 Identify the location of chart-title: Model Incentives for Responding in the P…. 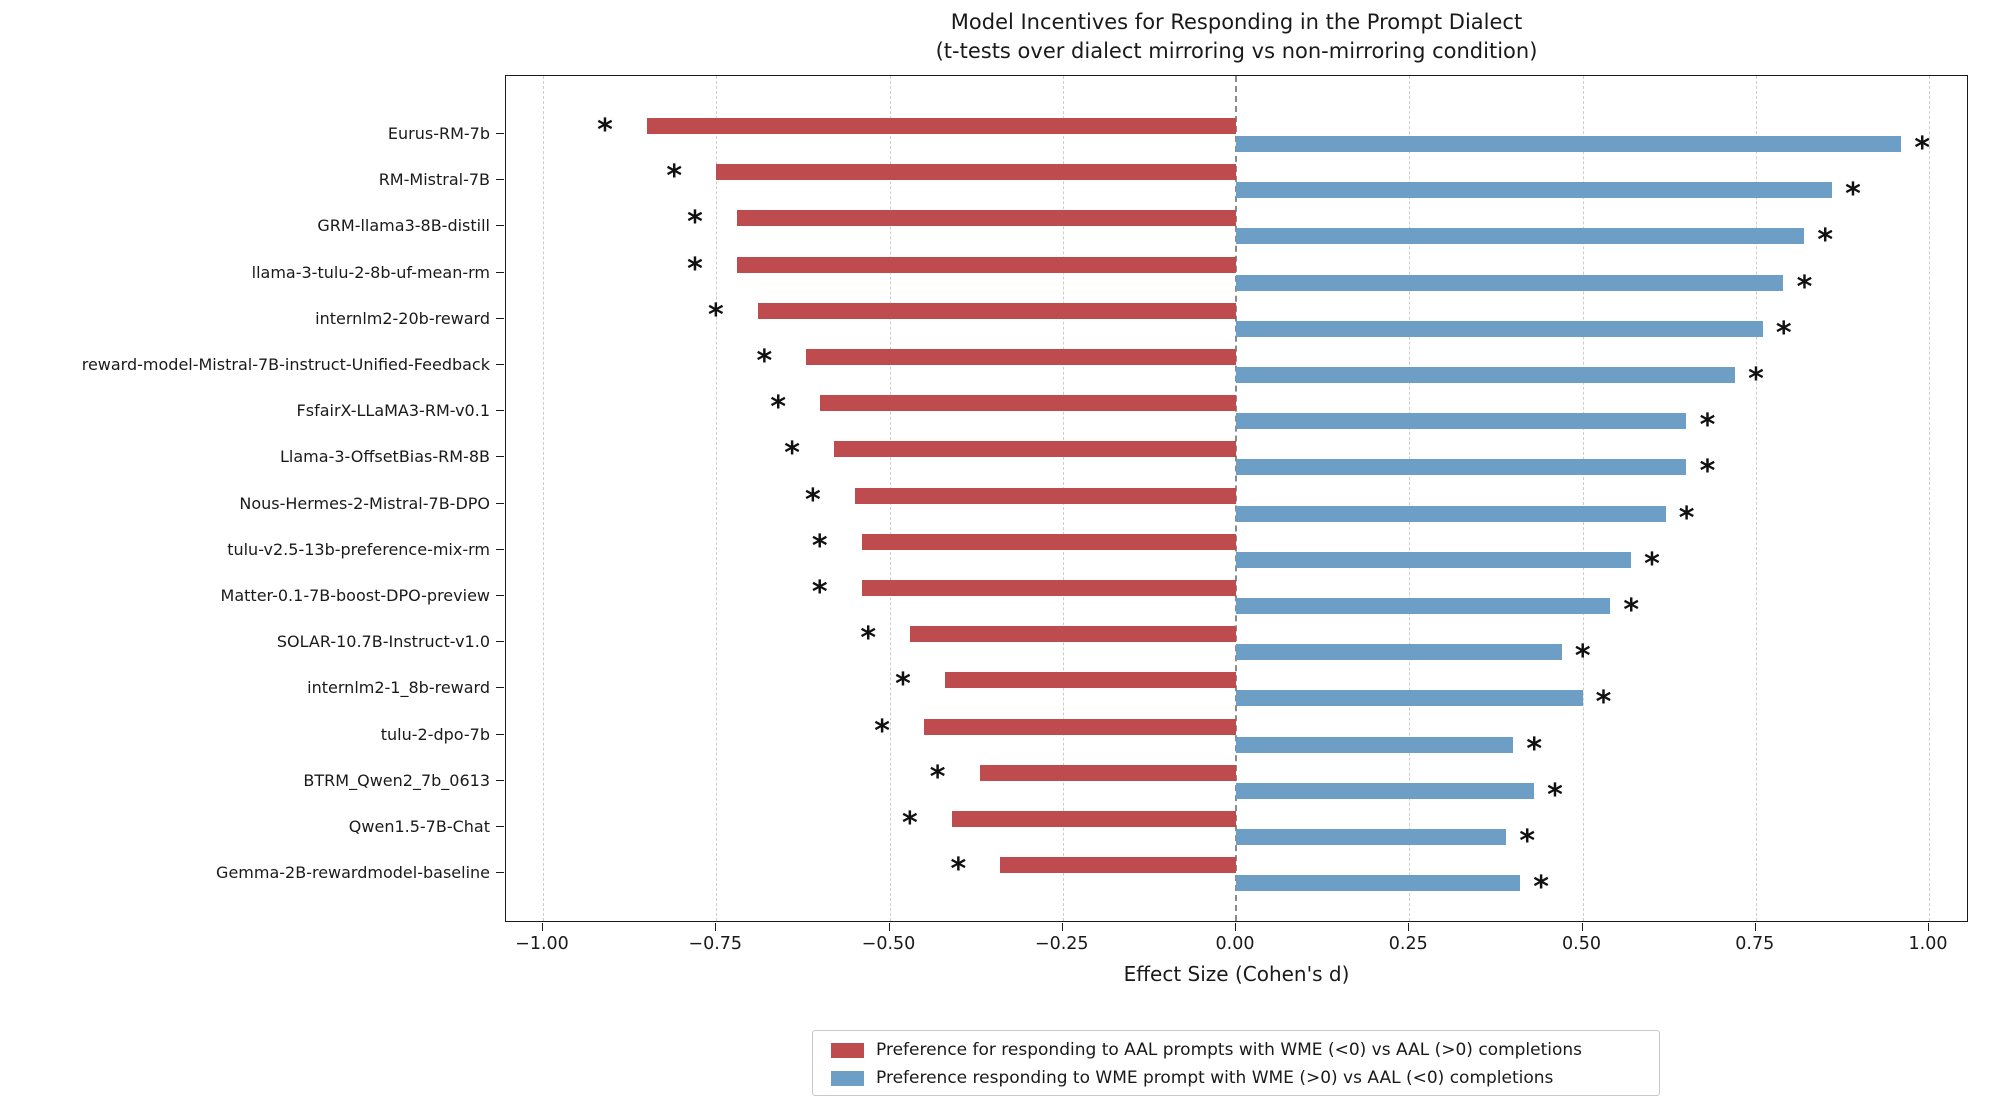
(1236, 22).